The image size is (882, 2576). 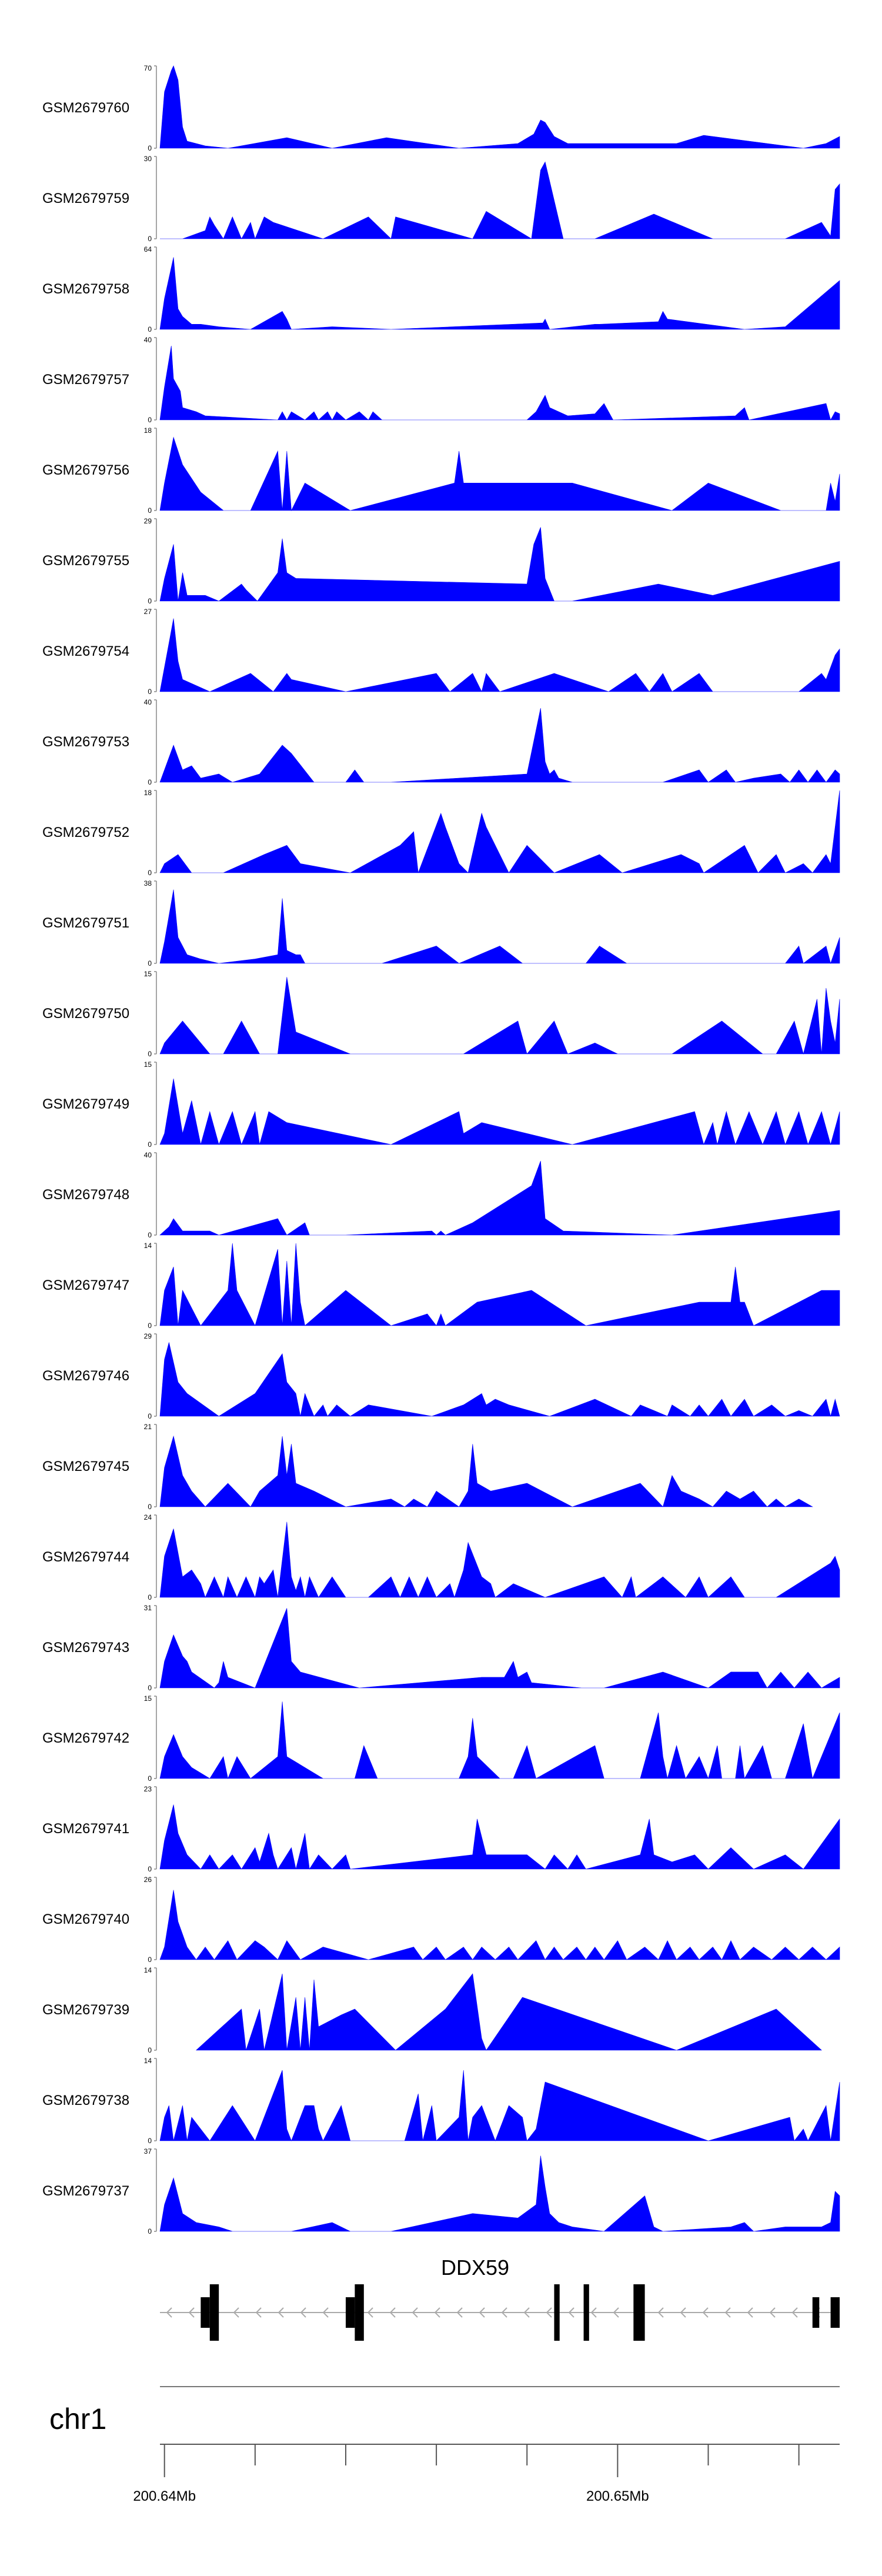 I want to click on axis-tick-label: 200.64Mb, so click(x=164, y=2496).